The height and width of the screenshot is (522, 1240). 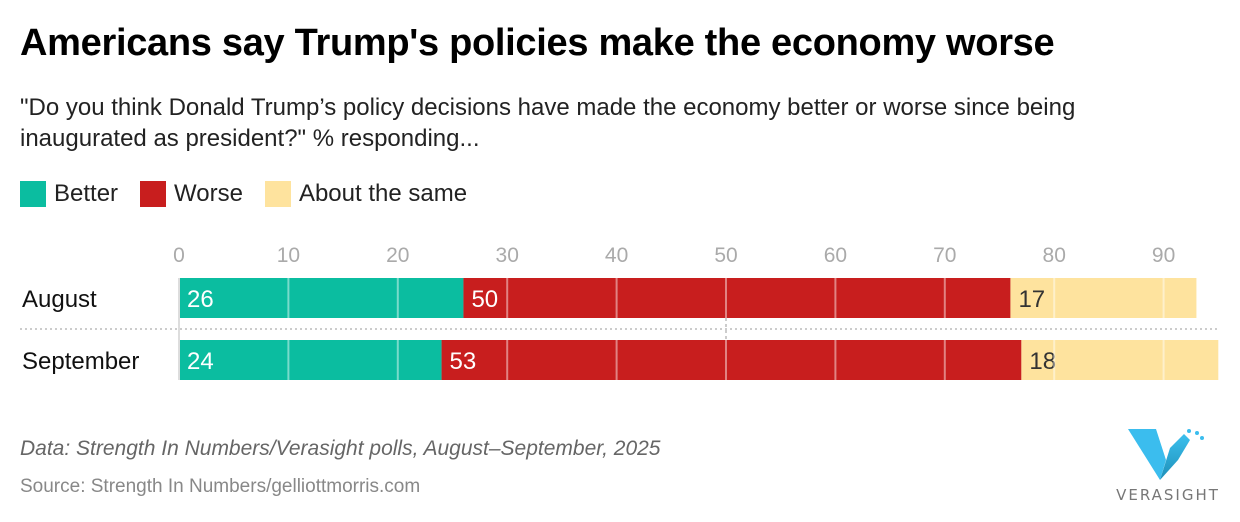 I want to click on x-tick-label: 40, so click(x=616, y=255).